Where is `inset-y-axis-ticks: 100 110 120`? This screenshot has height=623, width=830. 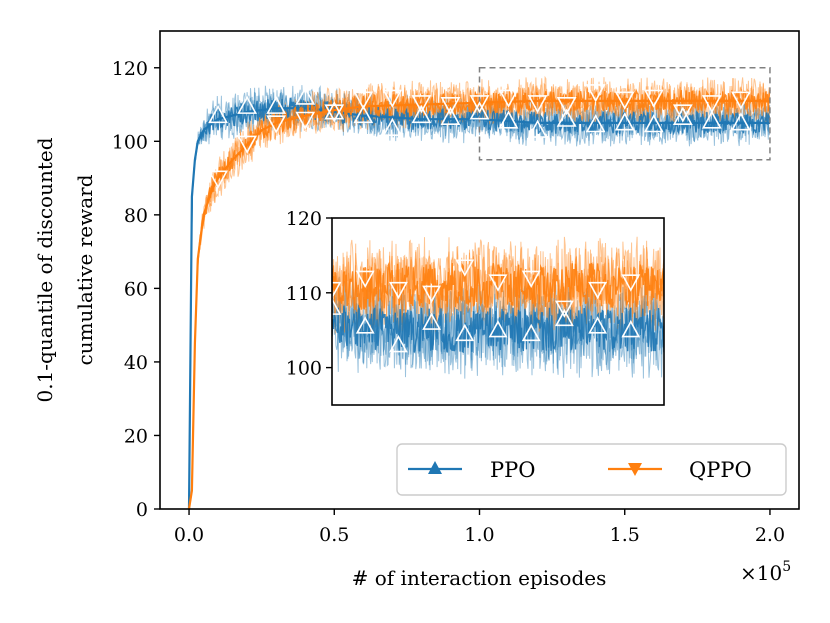
inset-y-axis-ticks: 100 110 120 is located at coordinates (309, 294).